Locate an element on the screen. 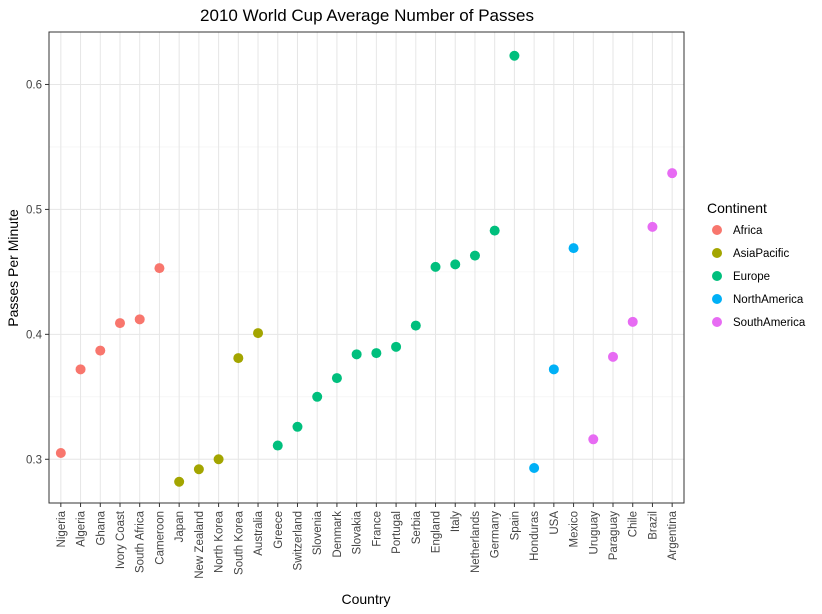 This screenshot has width=822, height=614. legend-label: NorthAmerica is located at coordinates (768, 300).